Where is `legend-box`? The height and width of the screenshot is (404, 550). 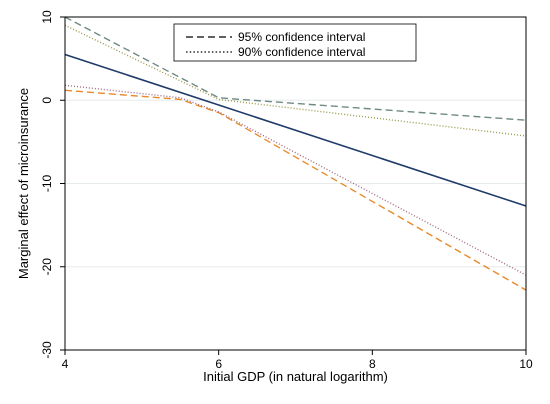 legend-box is located at coordinates (295, 42).